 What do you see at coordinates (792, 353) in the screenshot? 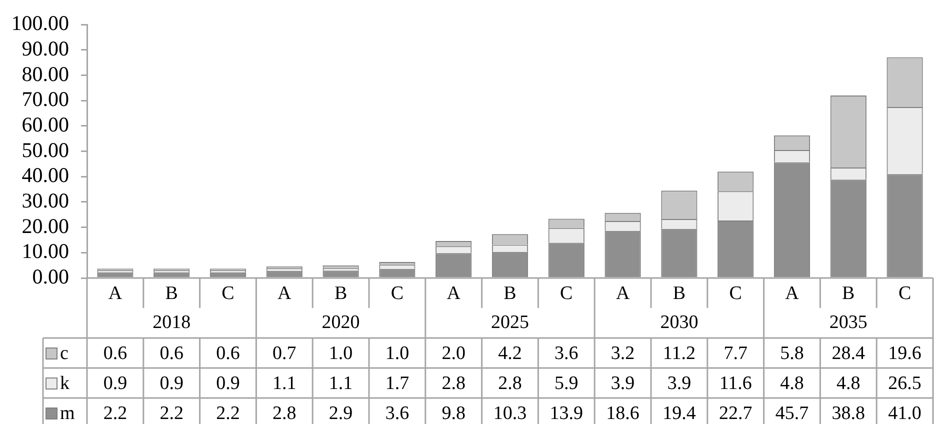
I see `data-label: 5.8` at bounding box center [792, 353].